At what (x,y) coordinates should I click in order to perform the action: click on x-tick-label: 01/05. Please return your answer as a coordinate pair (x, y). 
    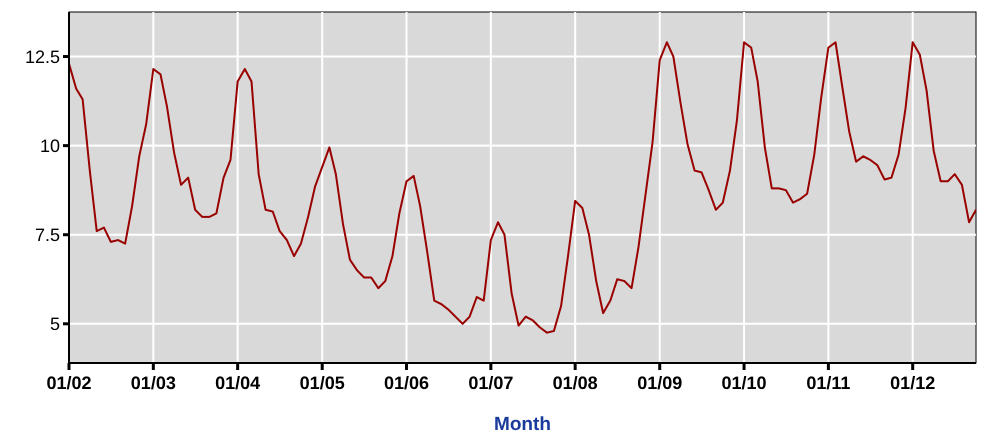
    Looking at the image, I should click on (322, 383).